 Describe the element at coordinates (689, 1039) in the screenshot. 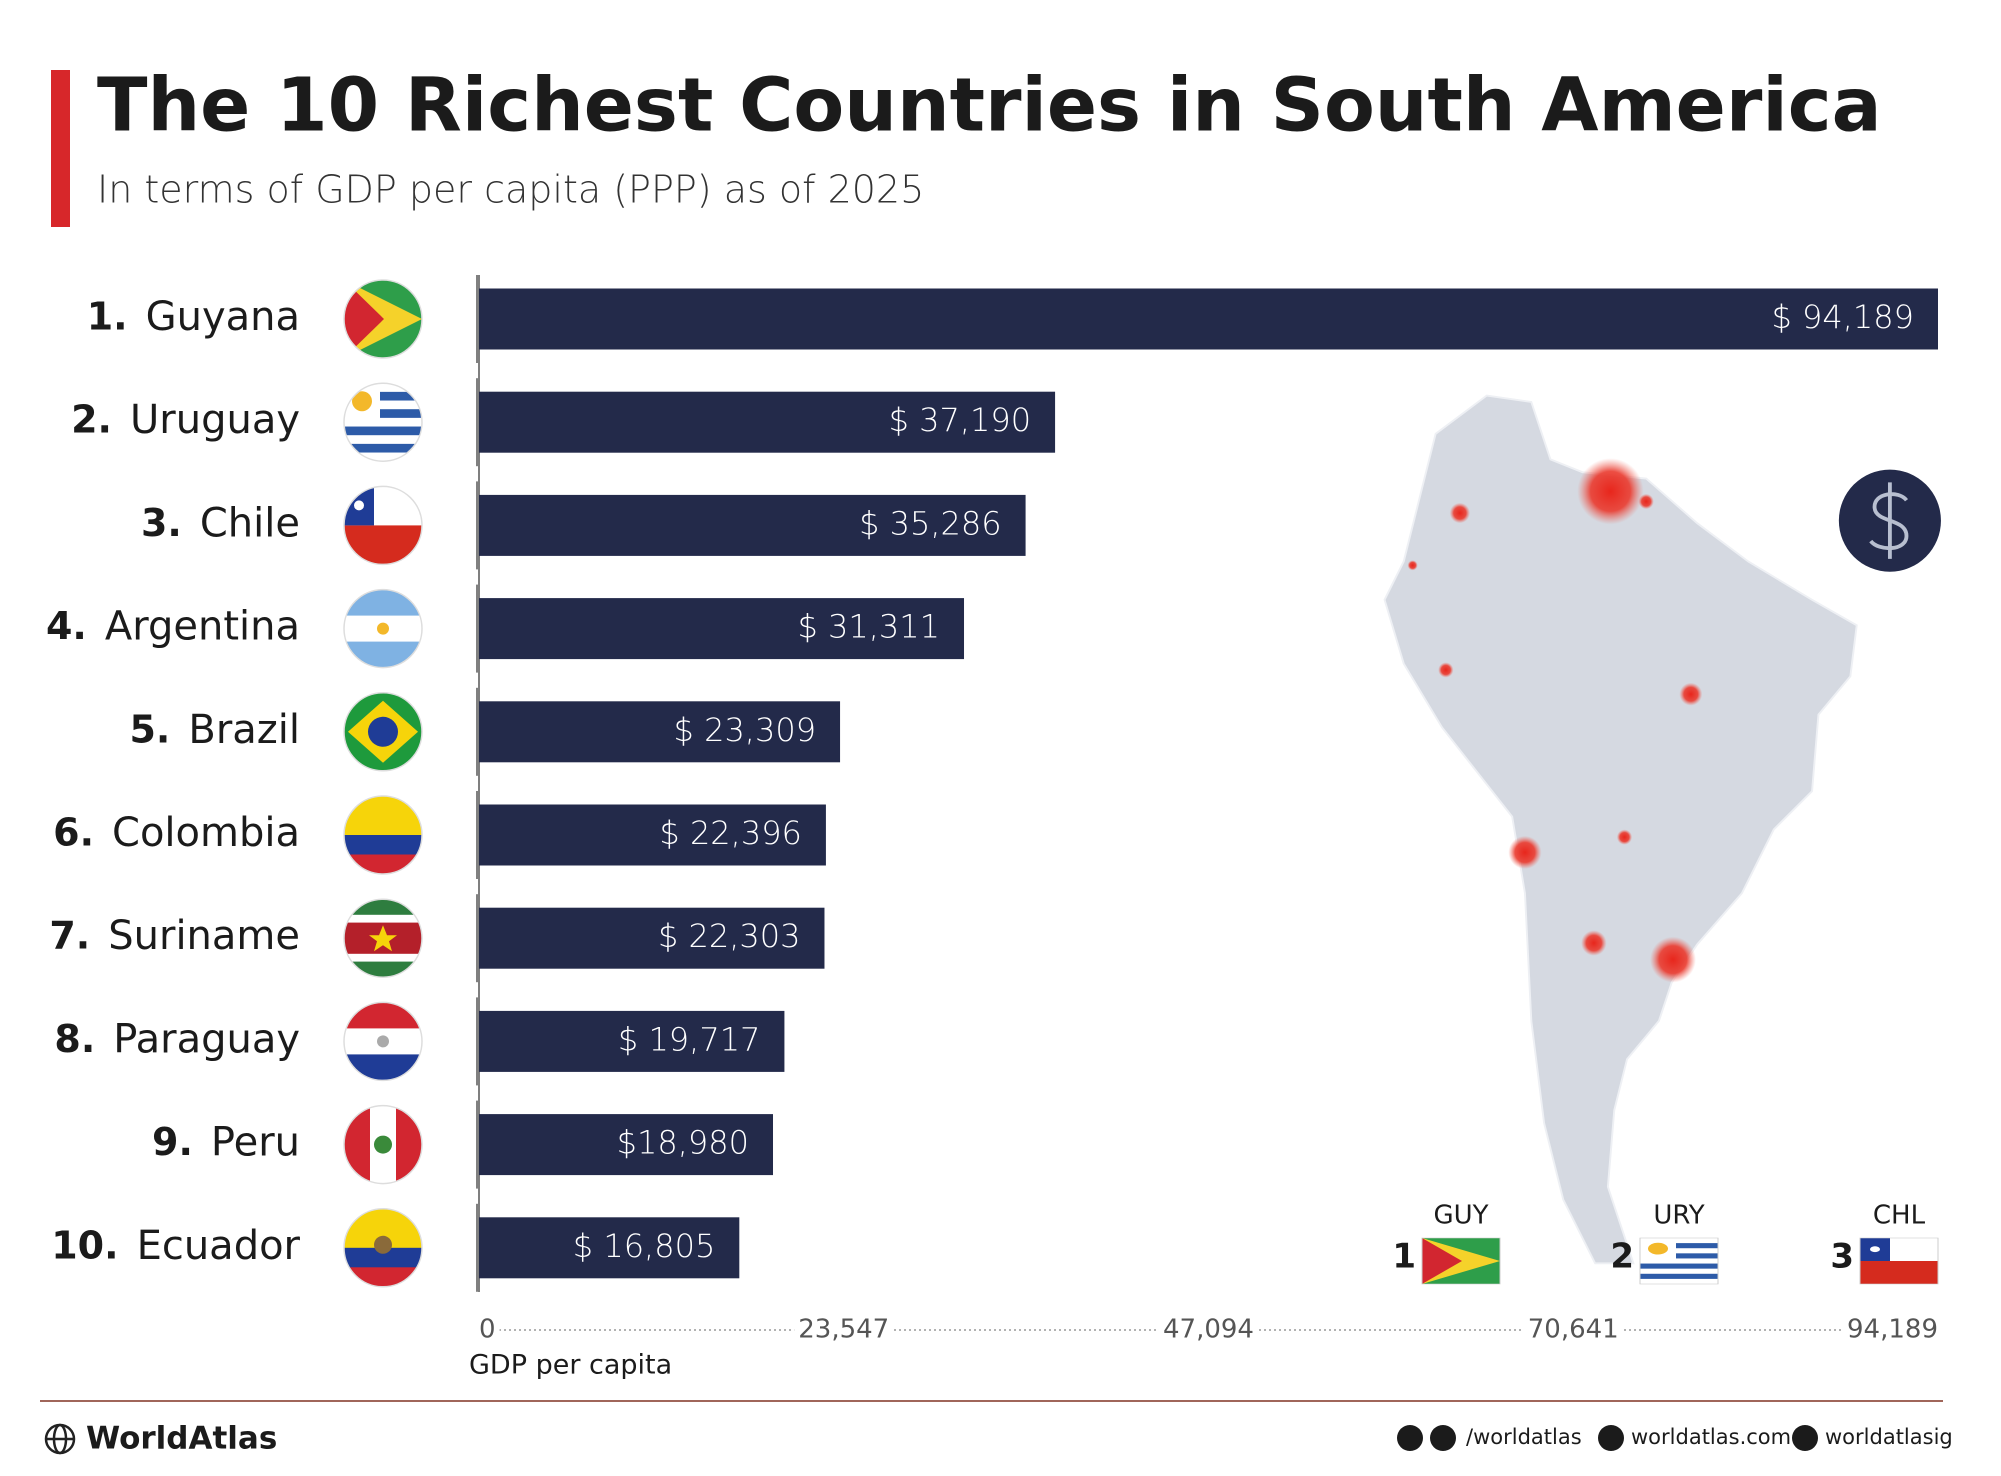

I see `value-label: $ 19,717` at that location.